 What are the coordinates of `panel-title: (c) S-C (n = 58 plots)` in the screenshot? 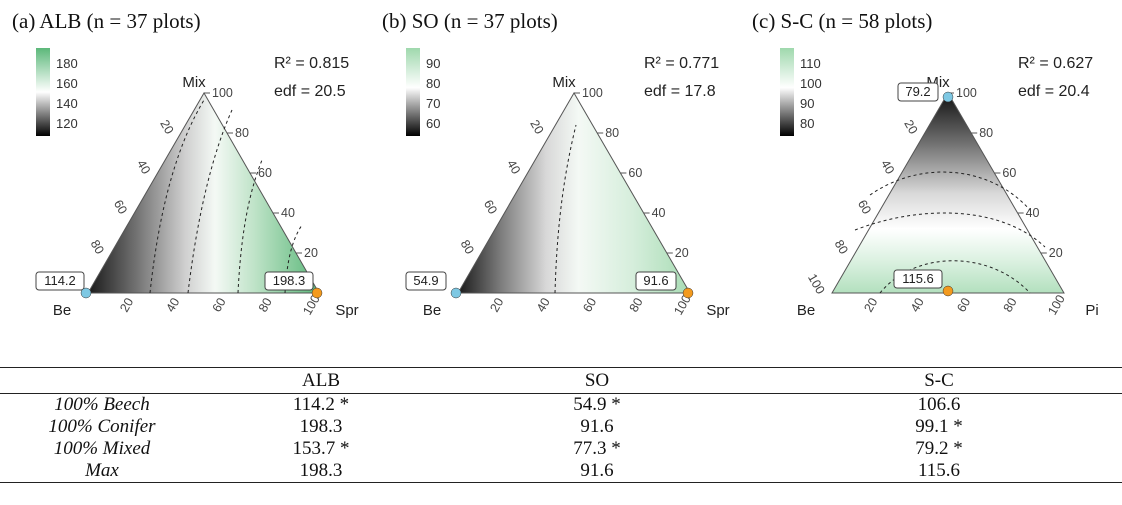 It's located at (842, 21).